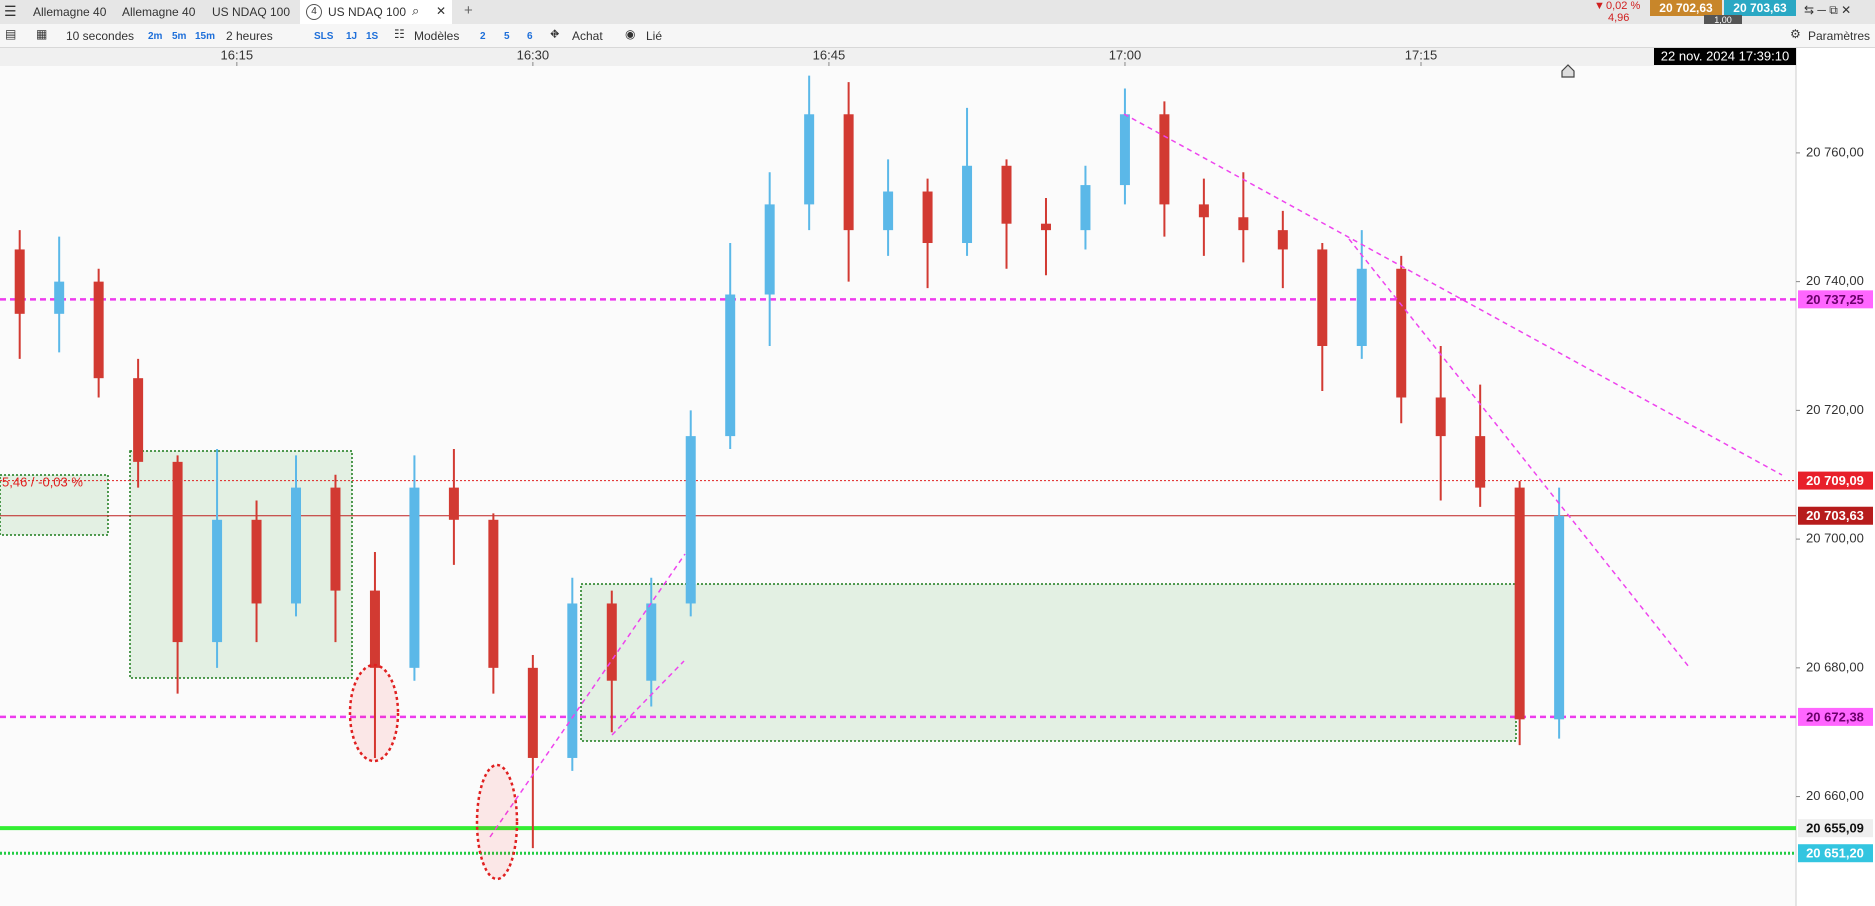  I want to click on x-tick-label: 16:45, so click(829, 54).